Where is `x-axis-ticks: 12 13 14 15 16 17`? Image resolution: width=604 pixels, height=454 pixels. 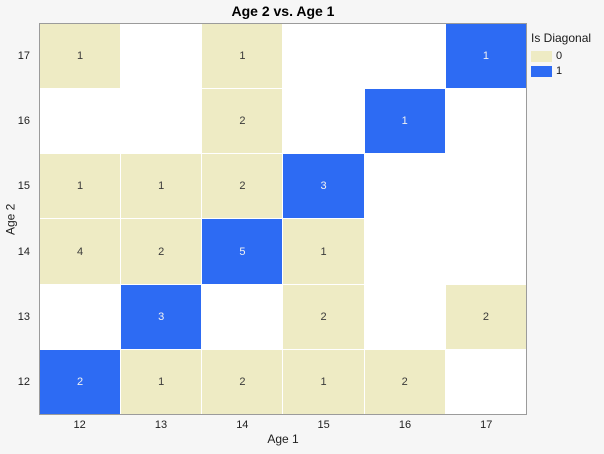
x-axis-ticks: 12 13 14 15 16 17 is located at coordinates (283, 424).